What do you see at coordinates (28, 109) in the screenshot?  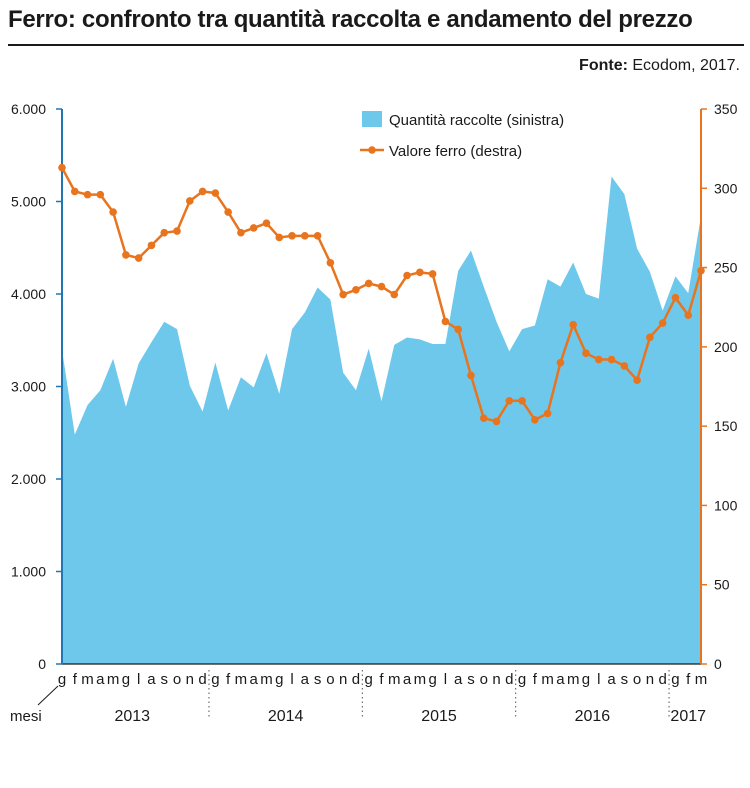 I see `left-axis-tick-label: 6.000` at bounding box center [28, 109].